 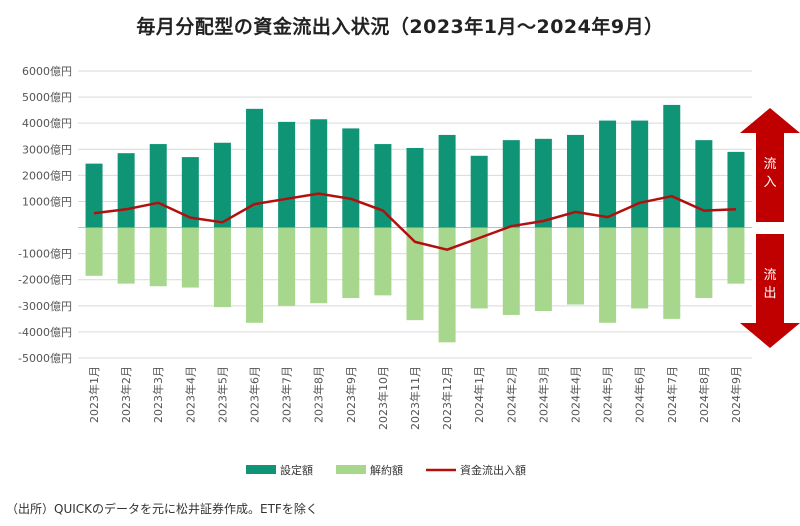 I want to click on x-tick-label: 2023年10月, so click(x=383, y=398).